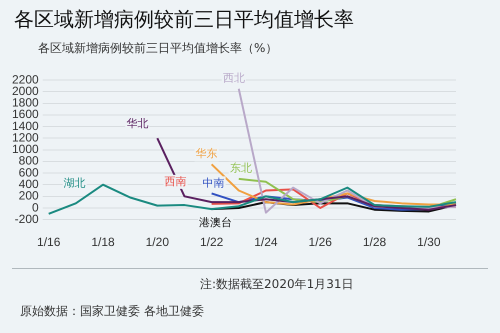 Image resolution: width=500 pixels, height=333 pixels. What do you see at coordinates (103, 242) in the screenshot?
I see `x-tick-label: 1/18` at bounding box center [103, 242].